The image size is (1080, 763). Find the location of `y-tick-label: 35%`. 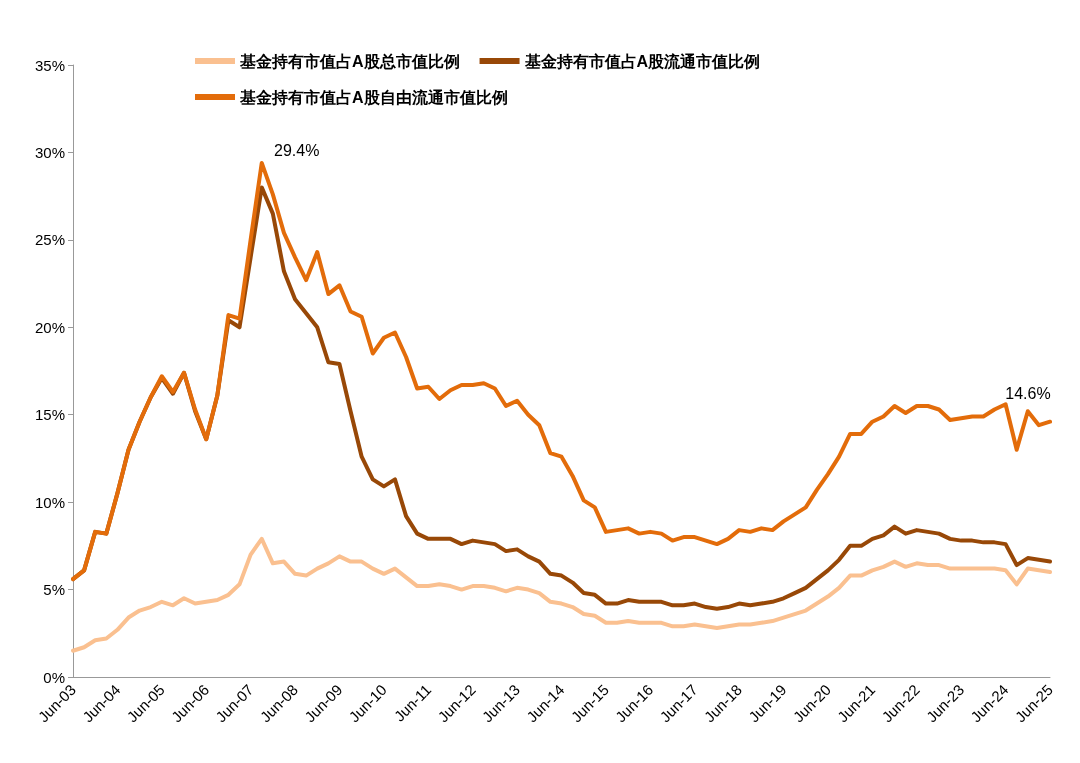

y-tick-label: 35% is located at coordinates (49, 65).